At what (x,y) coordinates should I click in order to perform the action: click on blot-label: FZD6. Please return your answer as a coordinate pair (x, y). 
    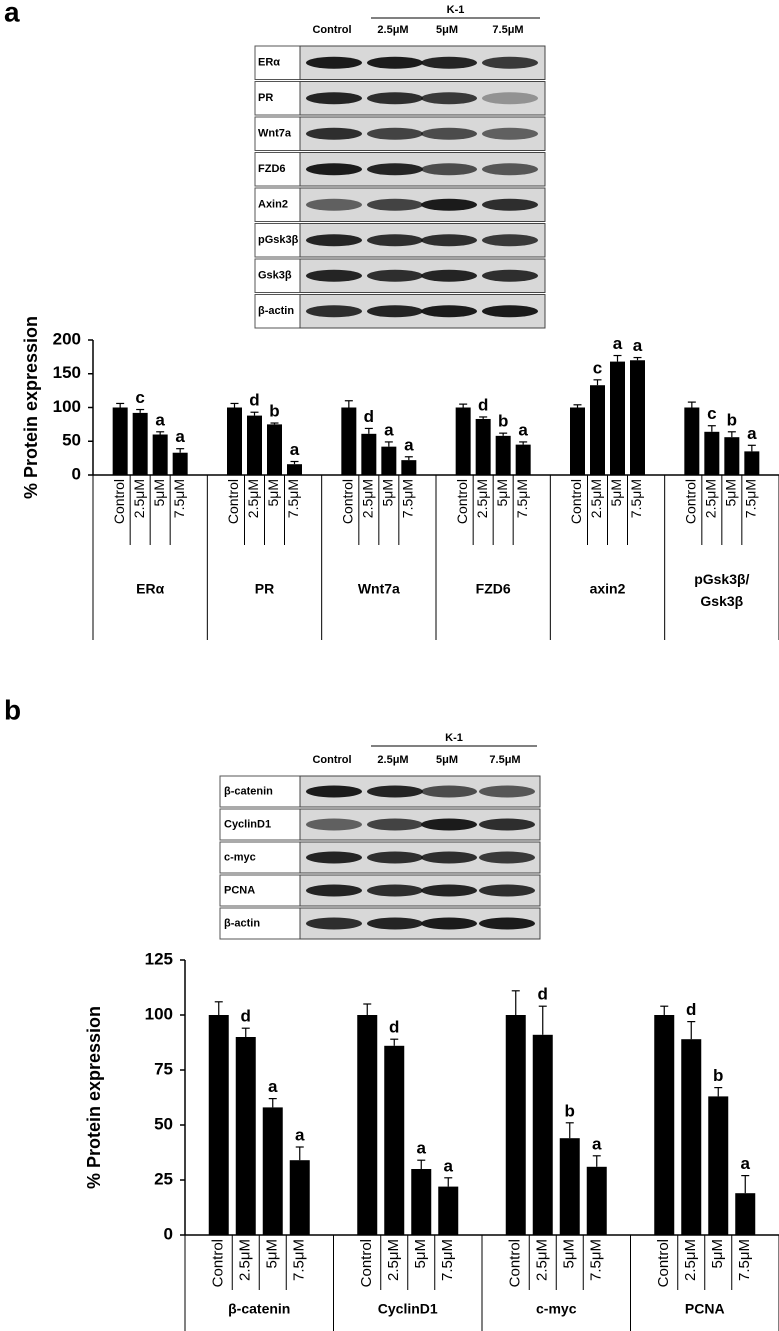
    Looking at the image, I should click on (272, 169).